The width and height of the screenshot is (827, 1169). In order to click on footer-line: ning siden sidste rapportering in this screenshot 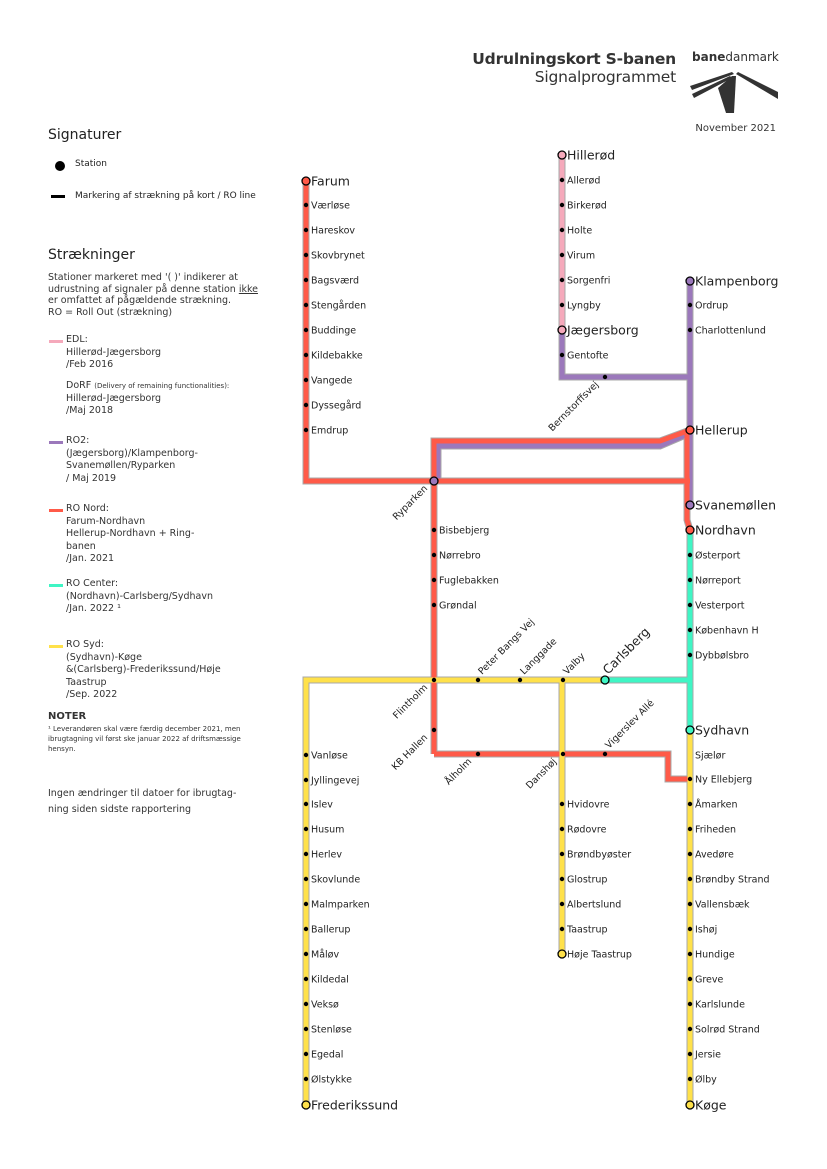, I will do `click(120, 809)`.